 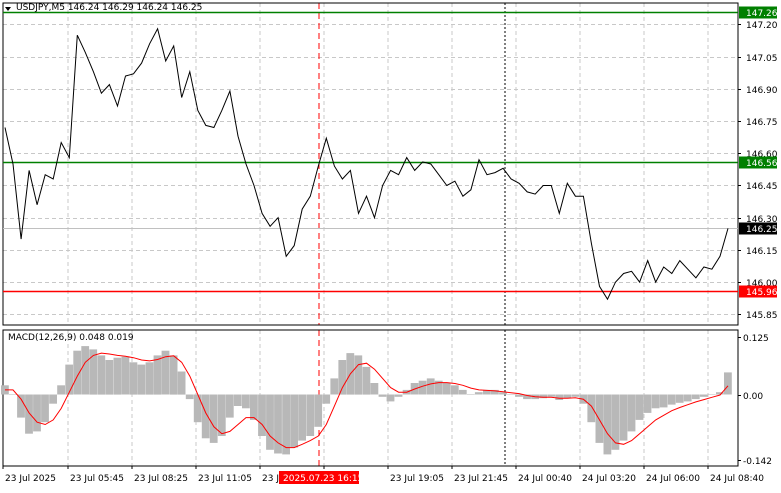 What do you see at coordinates (762, 123) in the screenshot?
I see `price-axis-label: 146.75` at bounding box center [762, 123].